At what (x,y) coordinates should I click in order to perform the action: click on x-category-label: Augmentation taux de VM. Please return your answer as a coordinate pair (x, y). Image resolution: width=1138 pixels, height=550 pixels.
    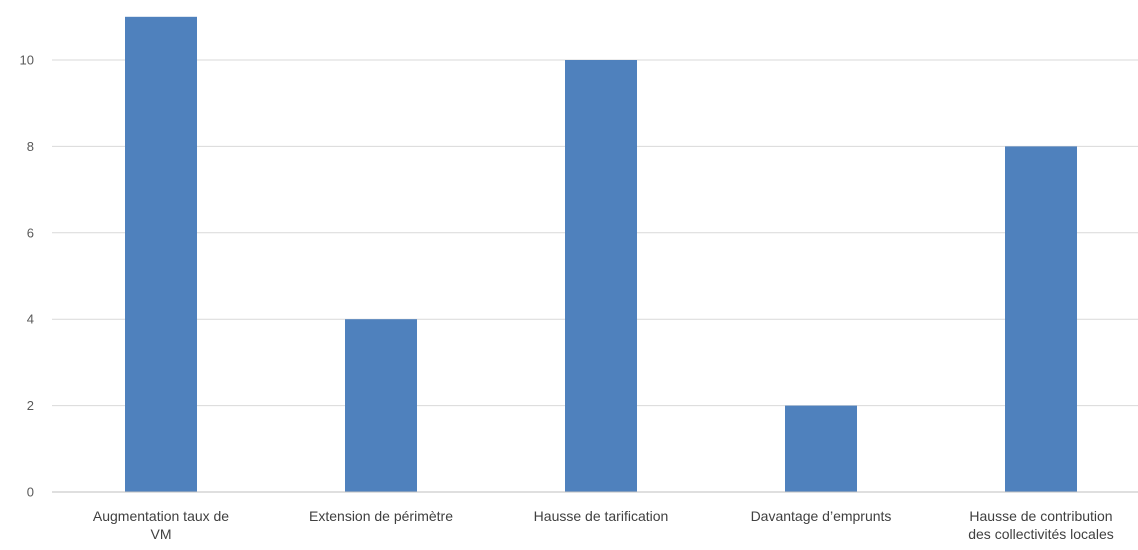
    Looking at the image, I should click on (161, 525).